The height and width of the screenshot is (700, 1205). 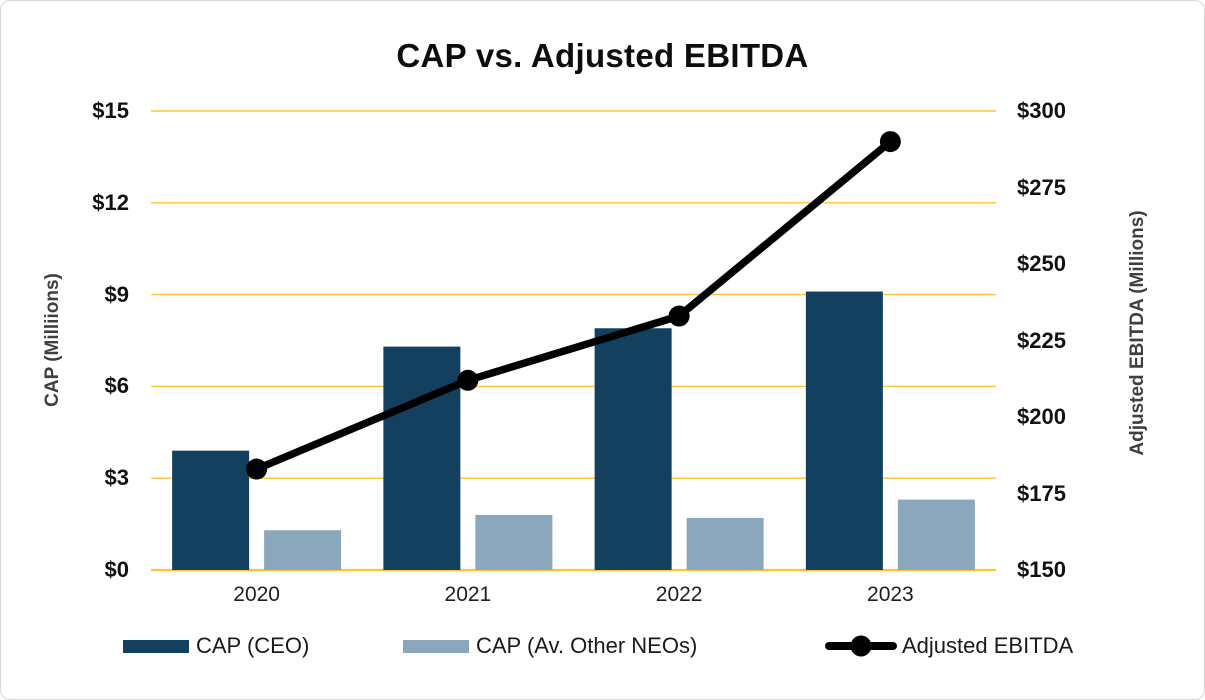 I want to click on legend-item-adjusted-ebitda: Adjusted EBITDA, so click(x=948, y=646).